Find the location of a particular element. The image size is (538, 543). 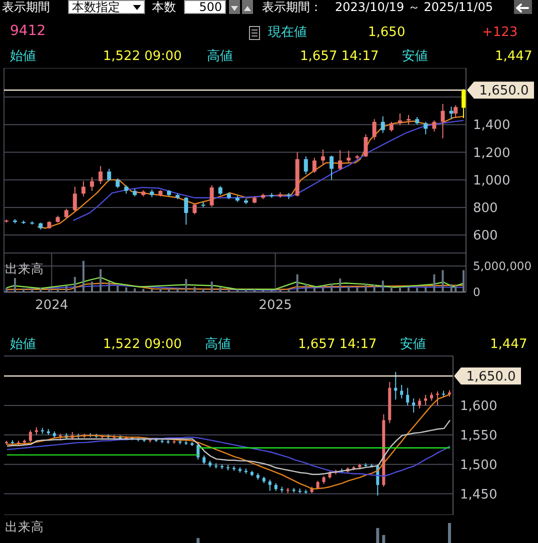

text-field: 500 is located at coordinates (205, 7).